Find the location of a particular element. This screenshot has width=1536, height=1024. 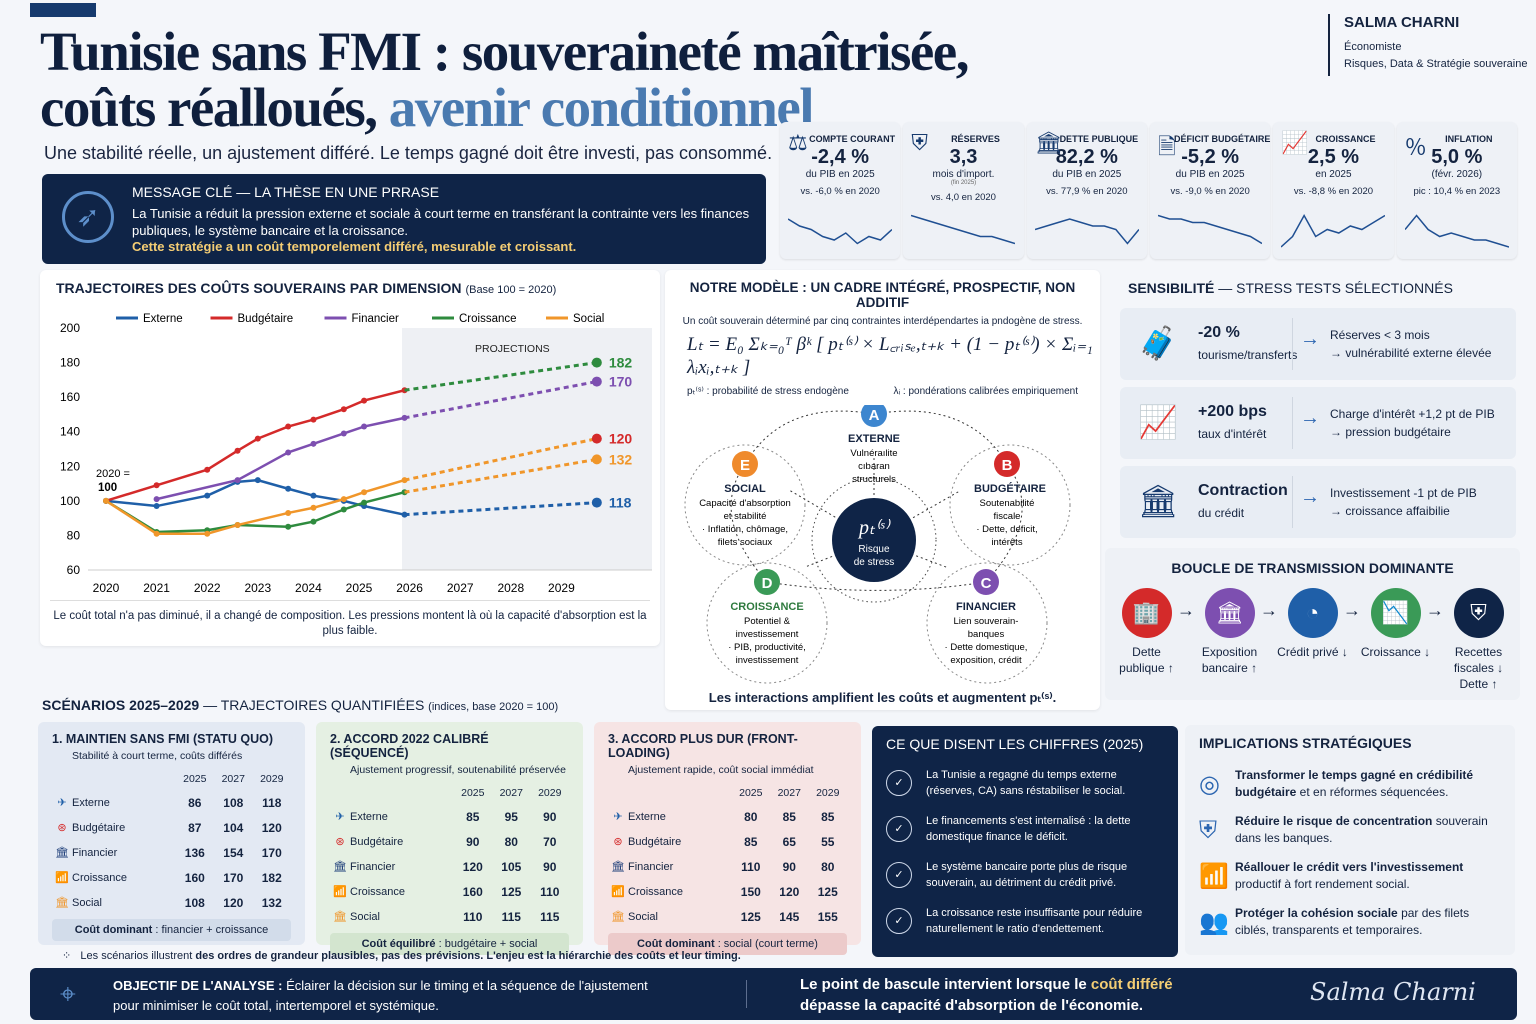

x-tick-label: 2020 is located at coordinates (106, 588).